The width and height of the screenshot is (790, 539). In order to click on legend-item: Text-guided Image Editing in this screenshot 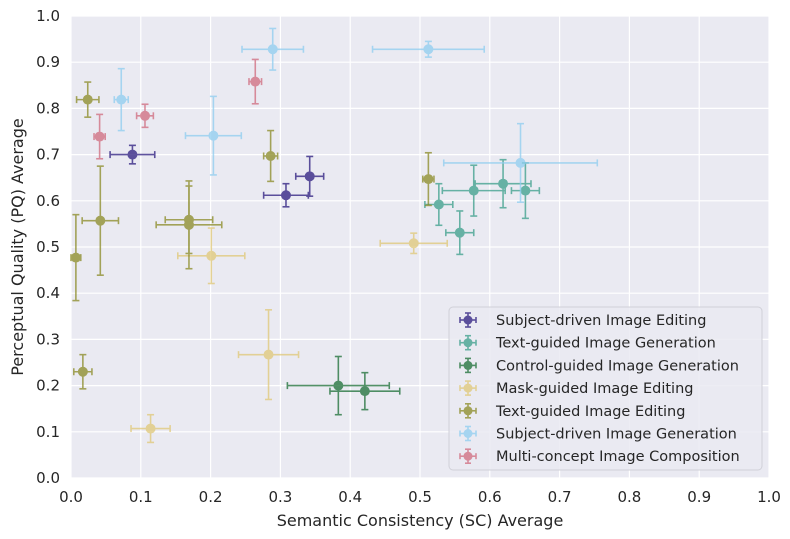, I will do `click(572, 411)`.